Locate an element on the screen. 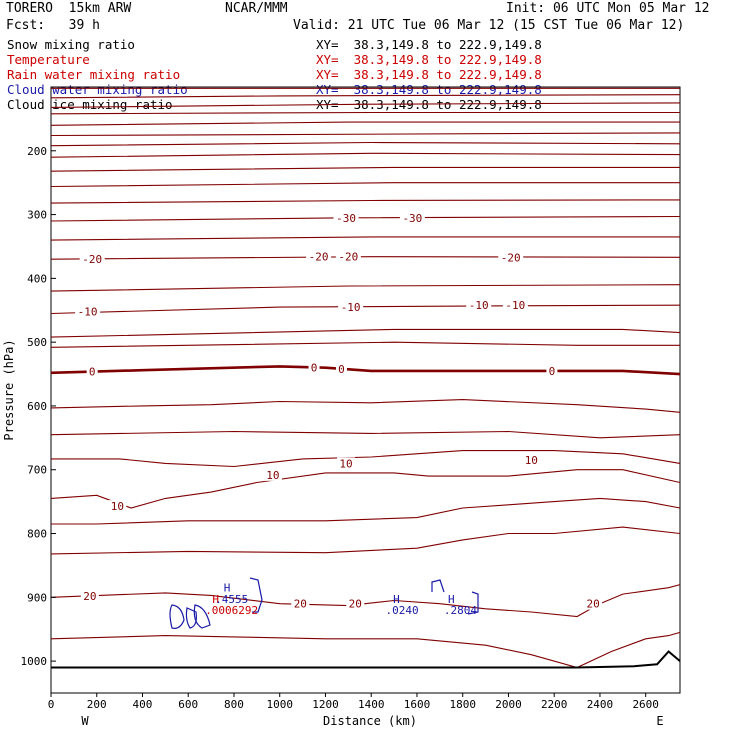 This screenshot has height=740, width=740. temperature-label-6: -10 is located at coordinates (88, 312).